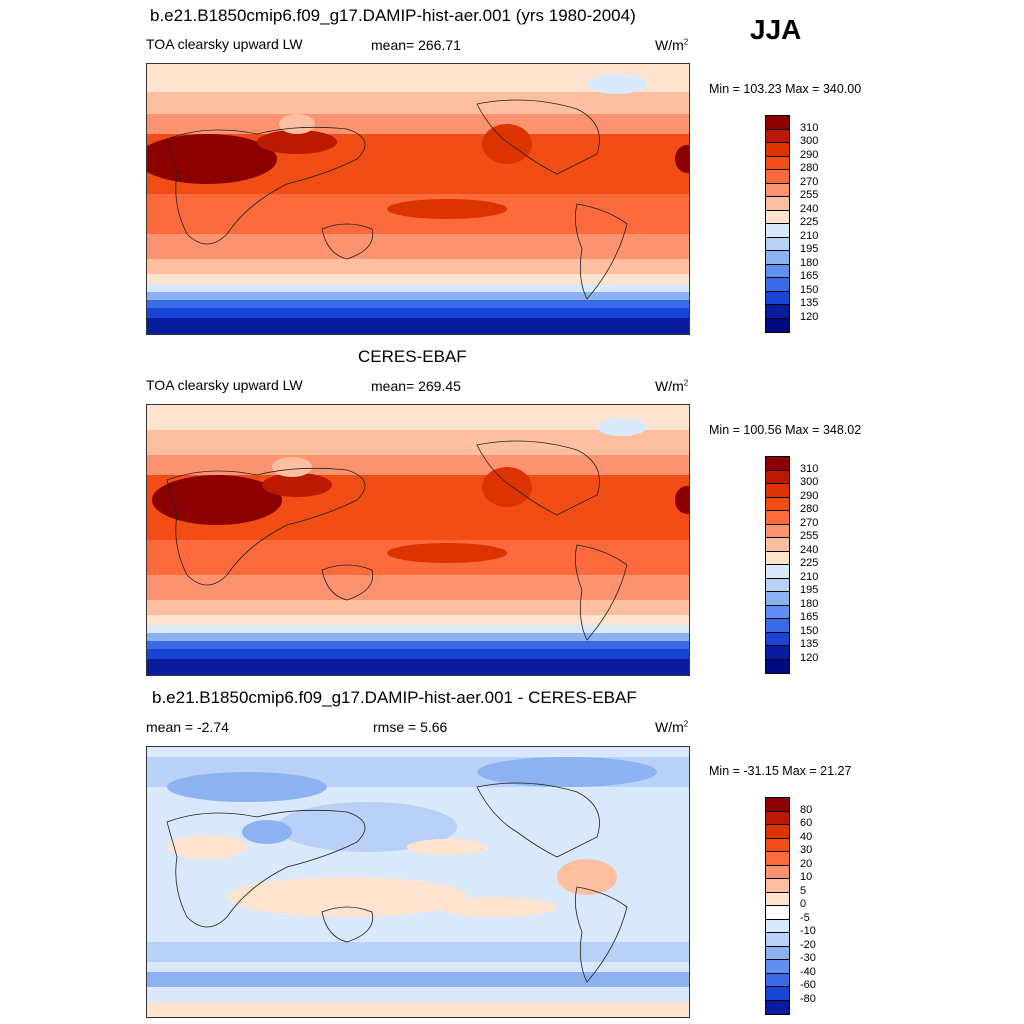 This screenshot has height=1024, width=1024. What do you see at coordinates (806, 837) in the screenshot?
I see `colorbar-tick-label: 40` at bounding box center [806, 837].